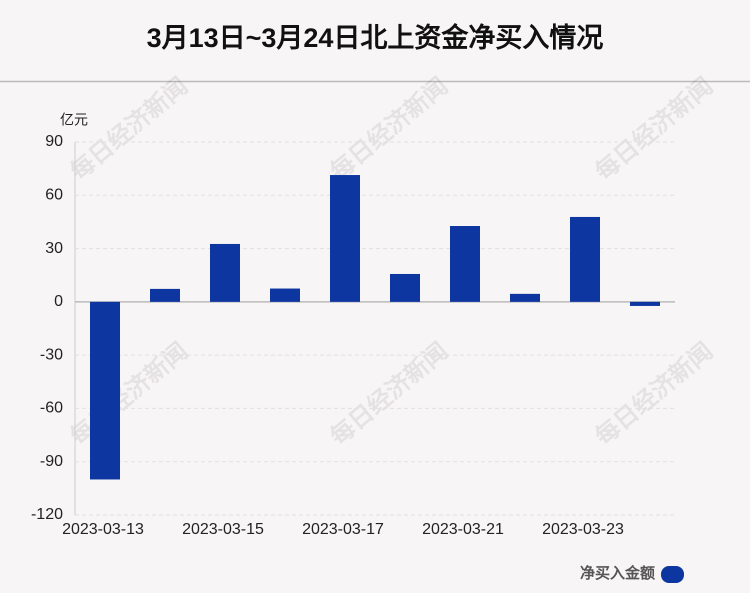 The height and width of the screenshot is (593, 750). What do you see at coordinates (223, 529) in the screenshot?
I see `x-tick-label: 2023-03-15` at bounding box center [223, 529].